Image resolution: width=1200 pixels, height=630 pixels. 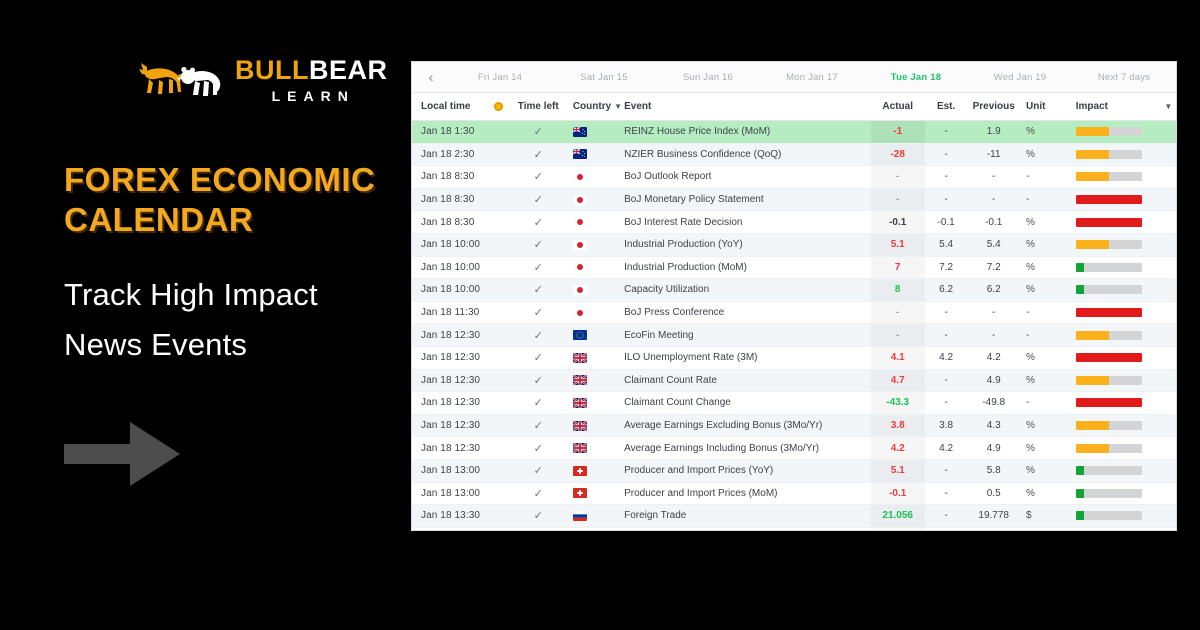 What do you see at coordinates (794, 313) in the screenshot?
I see `table-row: Jan 18 11:30 ✓ BoJ Press Conference - - - -` at bounding box center [794, 313].